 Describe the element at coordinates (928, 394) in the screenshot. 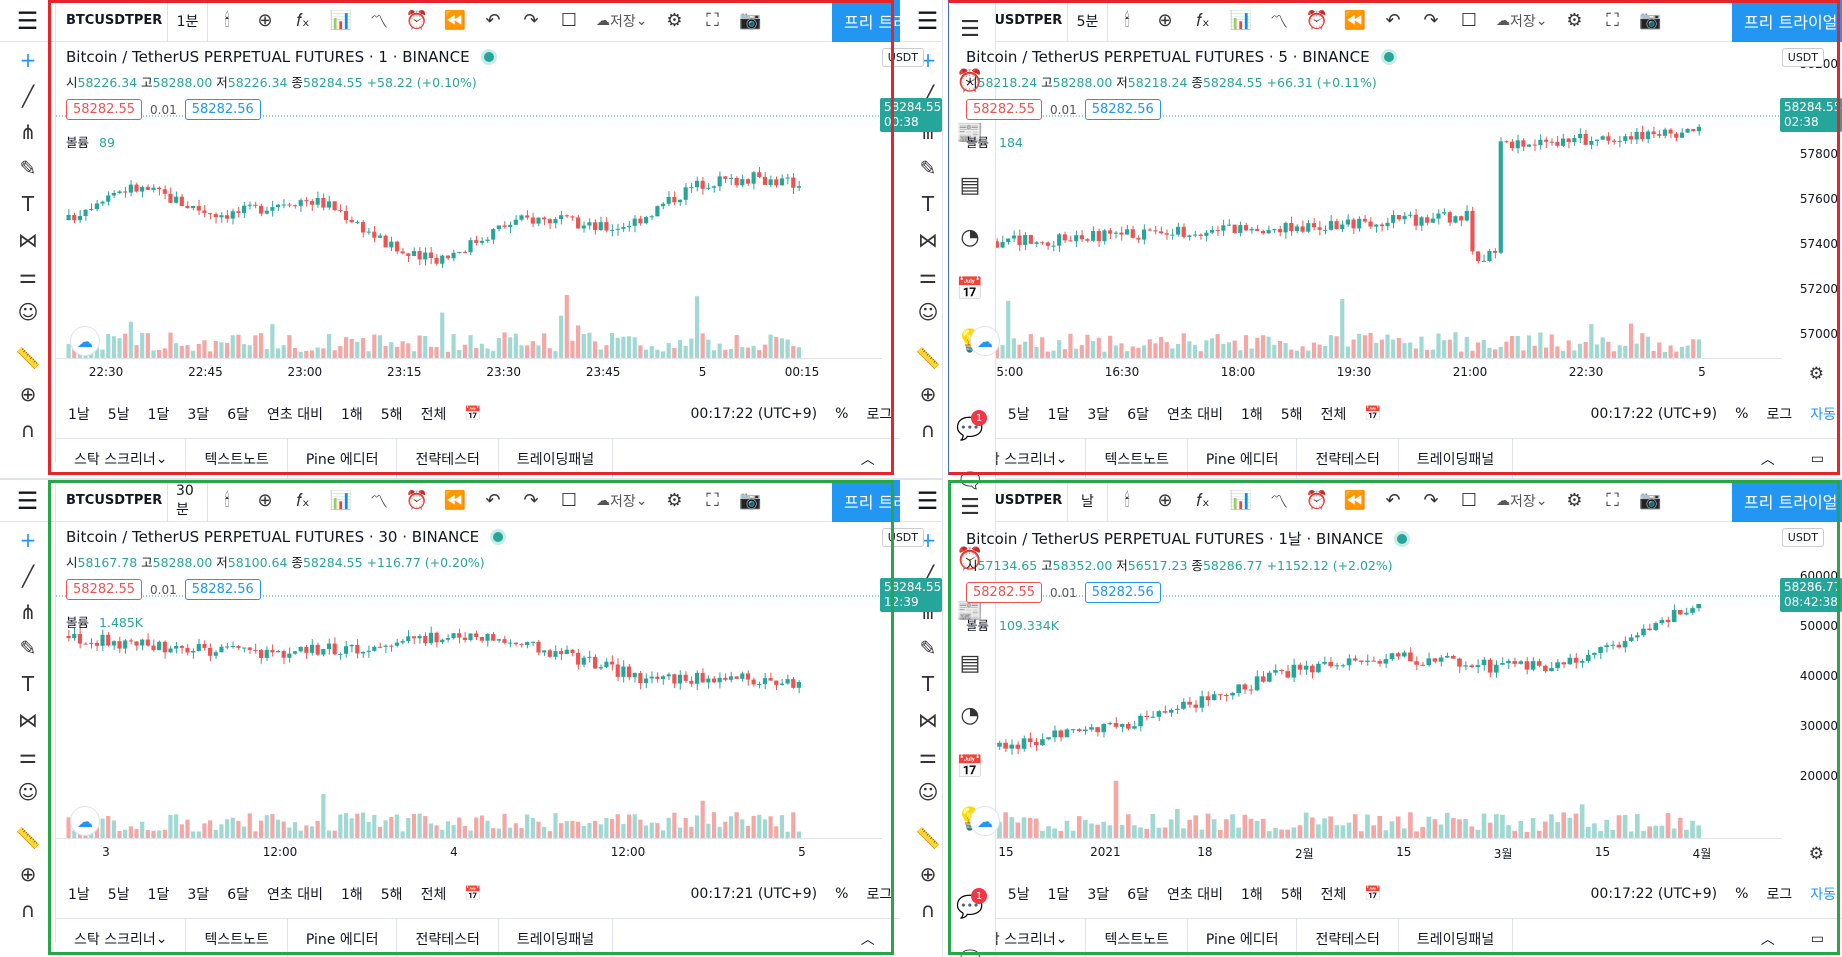

I see `zoom-icon: ⊕` at that location.